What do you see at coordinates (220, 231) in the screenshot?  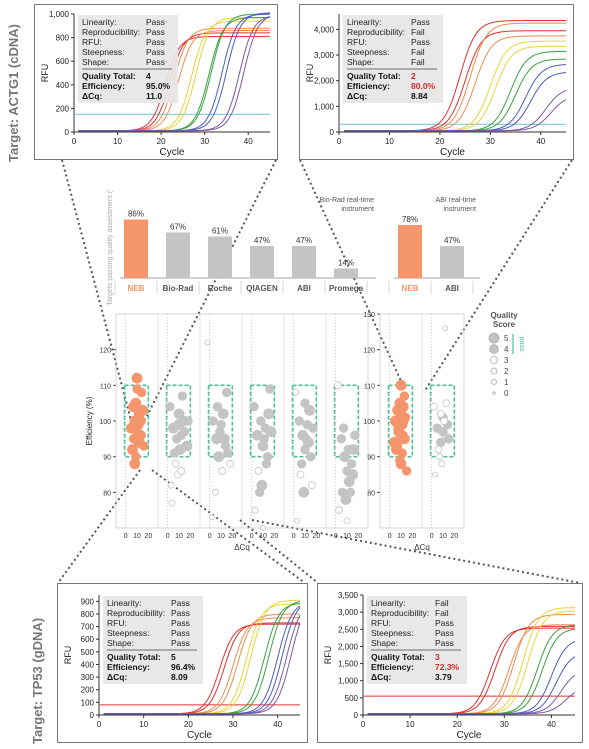 I see `bar-value-label: 61%` at bounding box center [220, 231].